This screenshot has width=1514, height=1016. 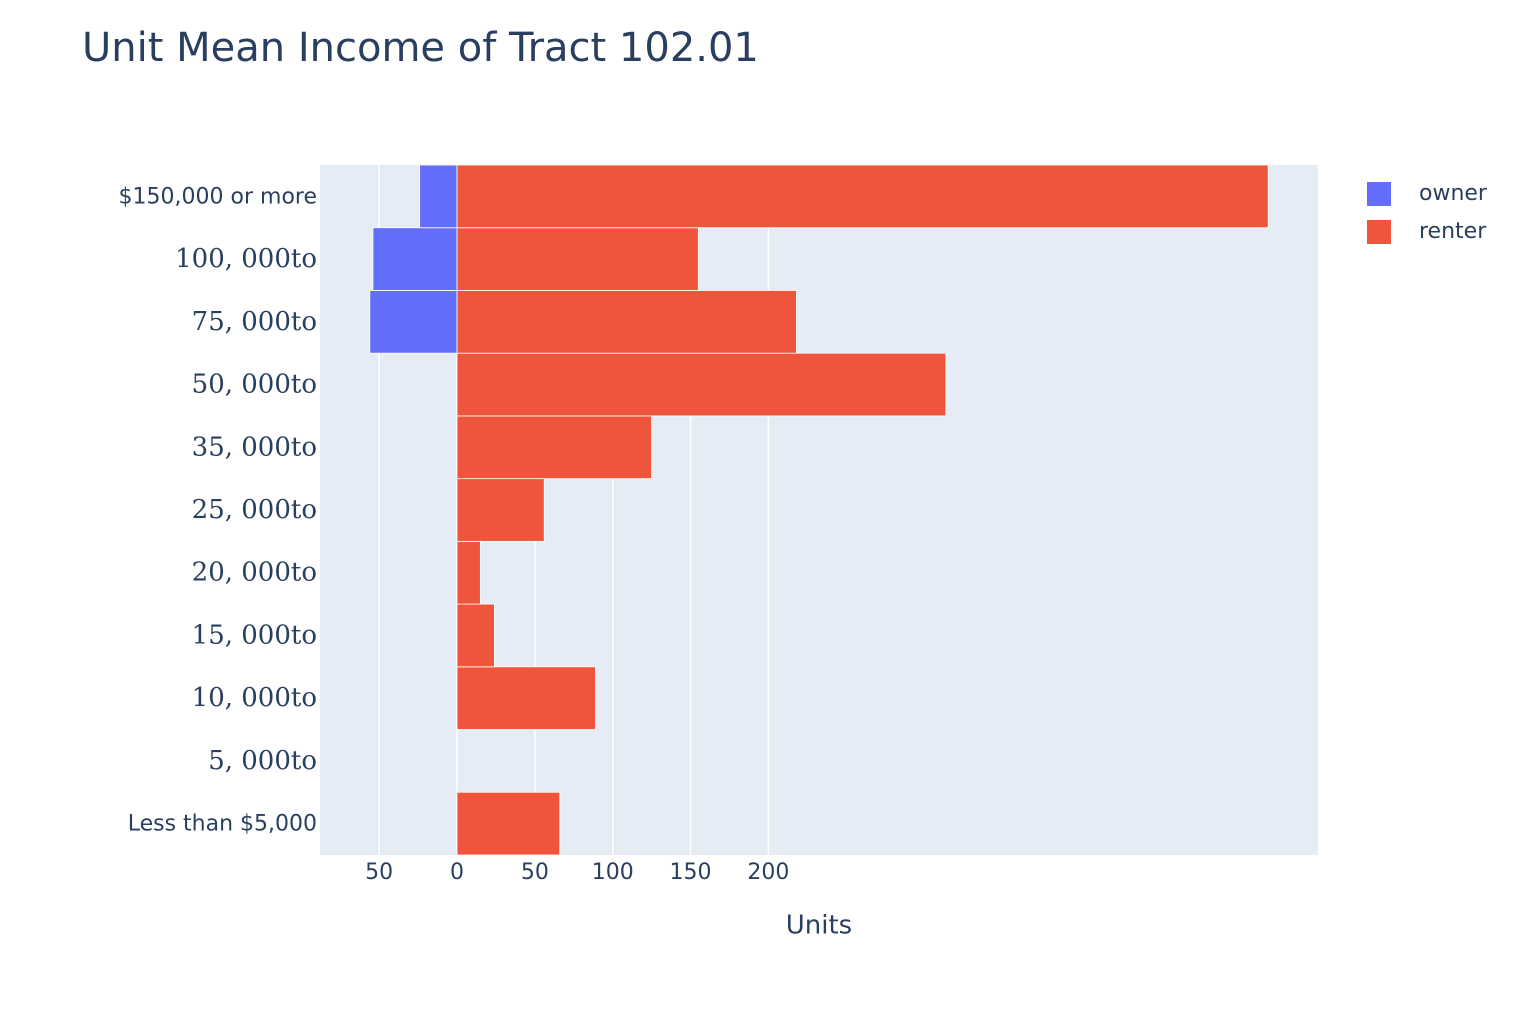 I want to click on y-tick-label: 15, 000to, so click(x=254, y=635).